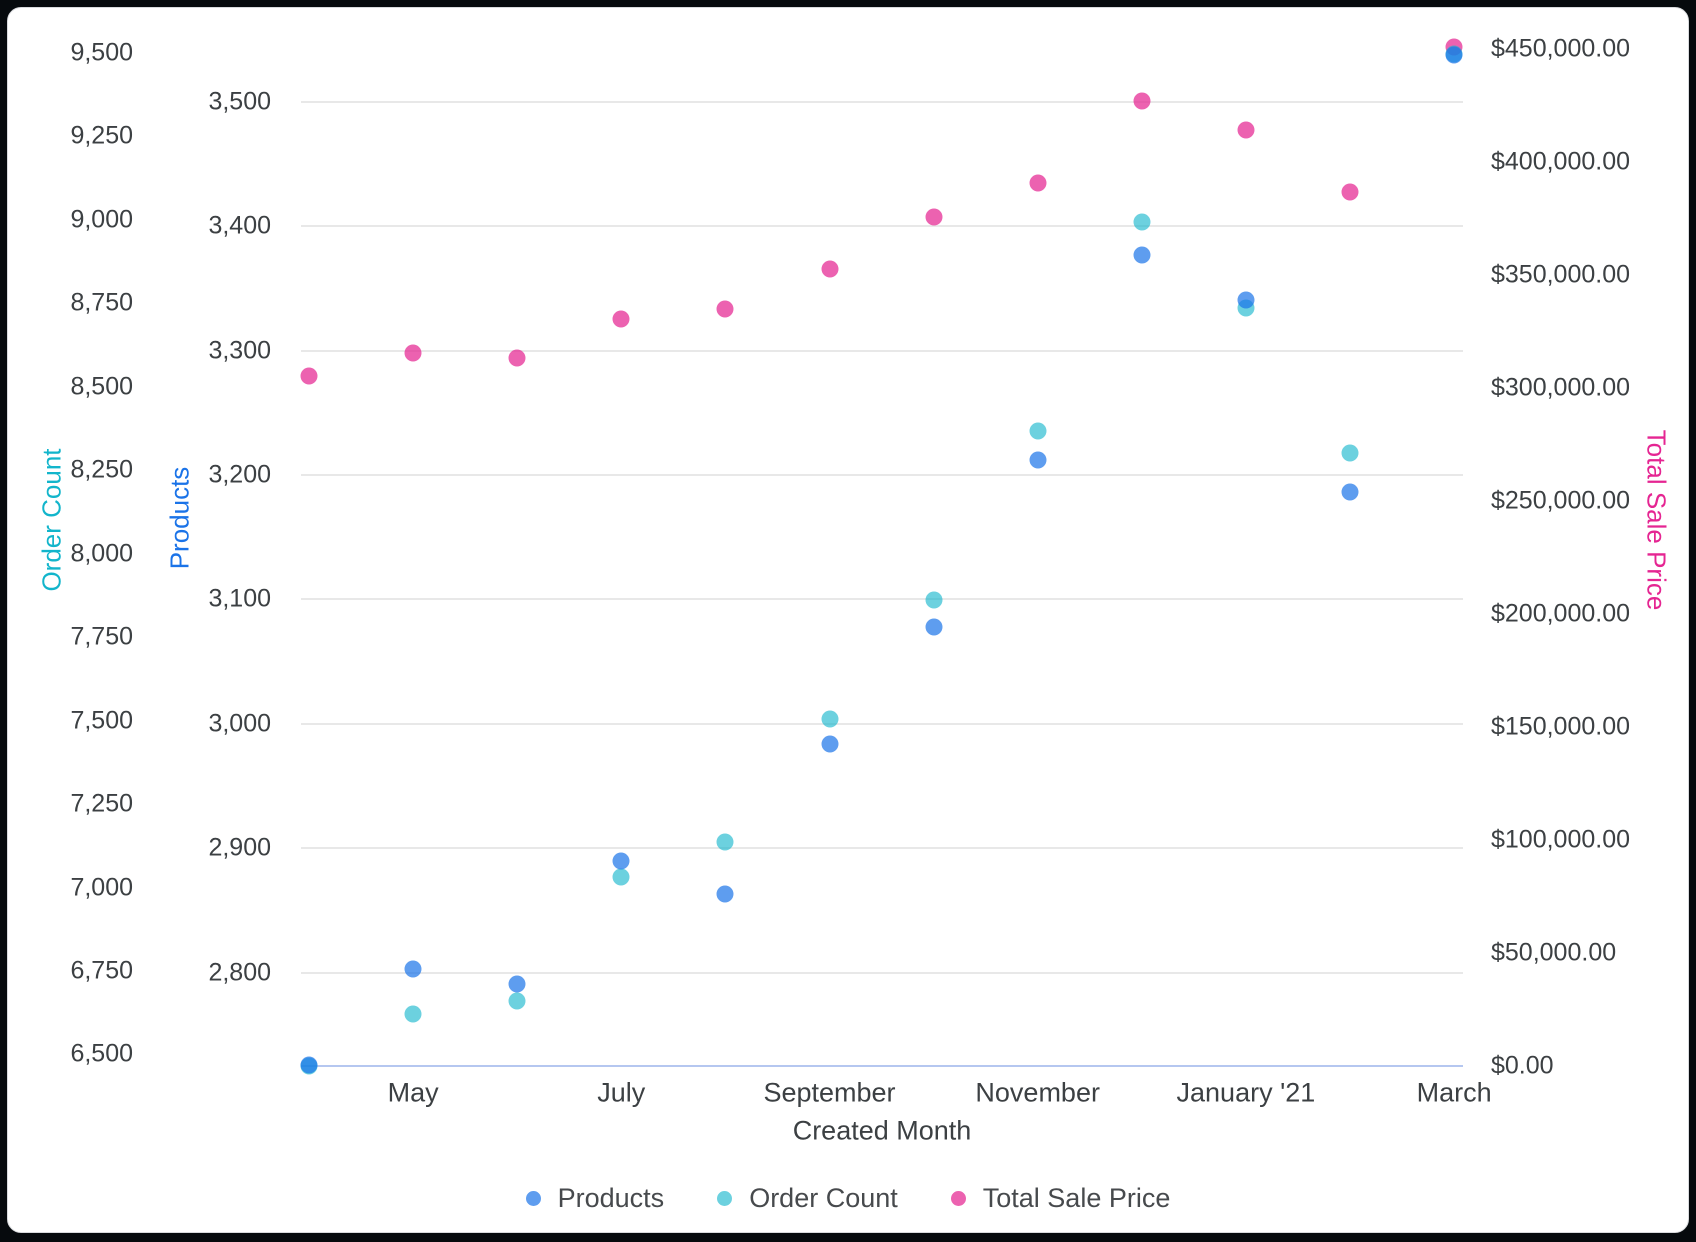  What do you see at coordinates (239, 972) in the screenshot?
I see `products-tick-label: 2,800` at bounding box center [239, 972].